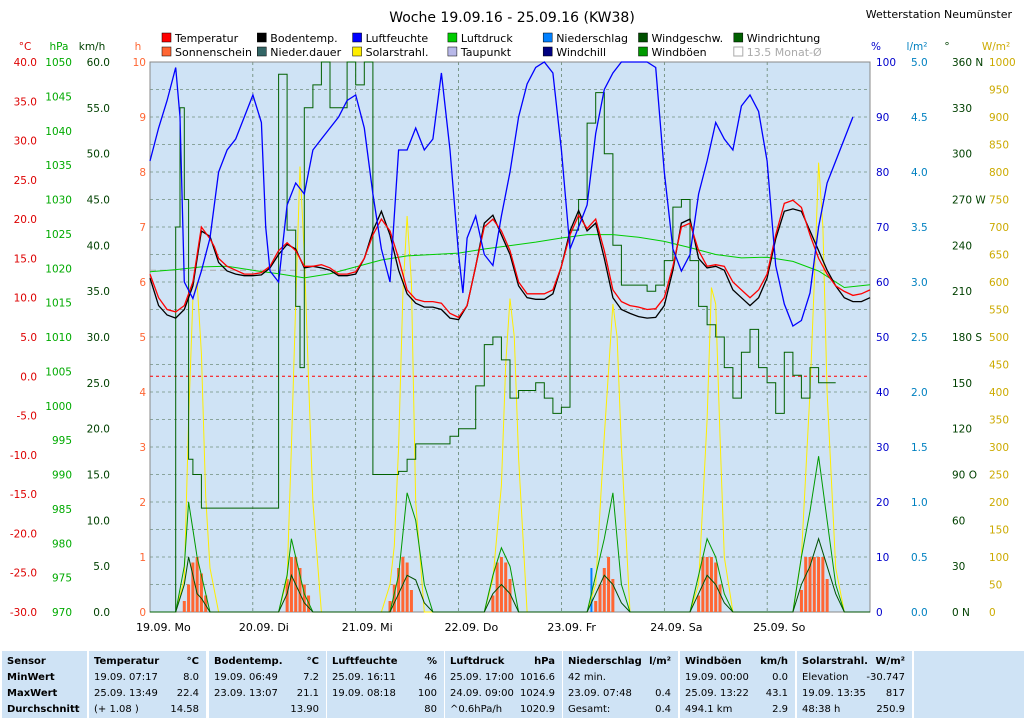  What do you see at coordinates (98, 476) in the screenshot?
I see `wind-axis-tick: 15.0` at bounding box center [98, 476].